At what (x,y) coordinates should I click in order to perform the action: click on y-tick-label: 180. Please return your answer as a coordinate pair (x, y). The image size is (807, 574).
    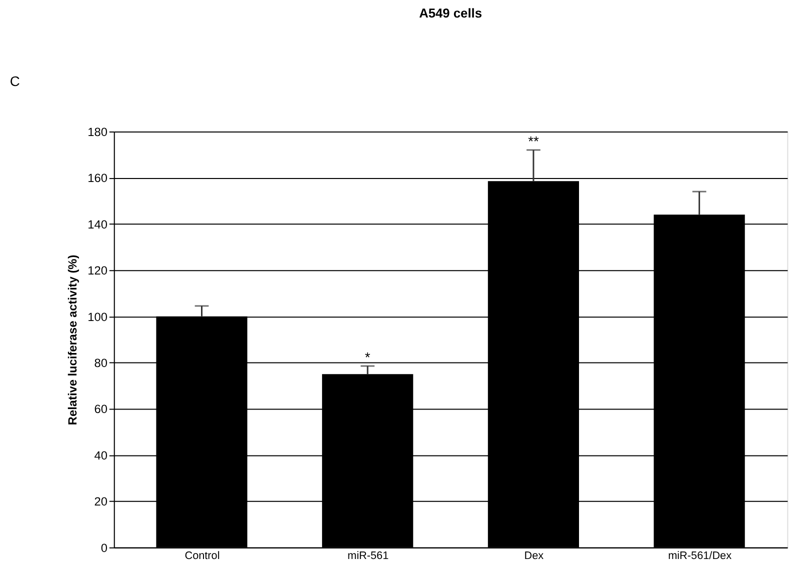
    Looking at the image, I should click on (98, 131).